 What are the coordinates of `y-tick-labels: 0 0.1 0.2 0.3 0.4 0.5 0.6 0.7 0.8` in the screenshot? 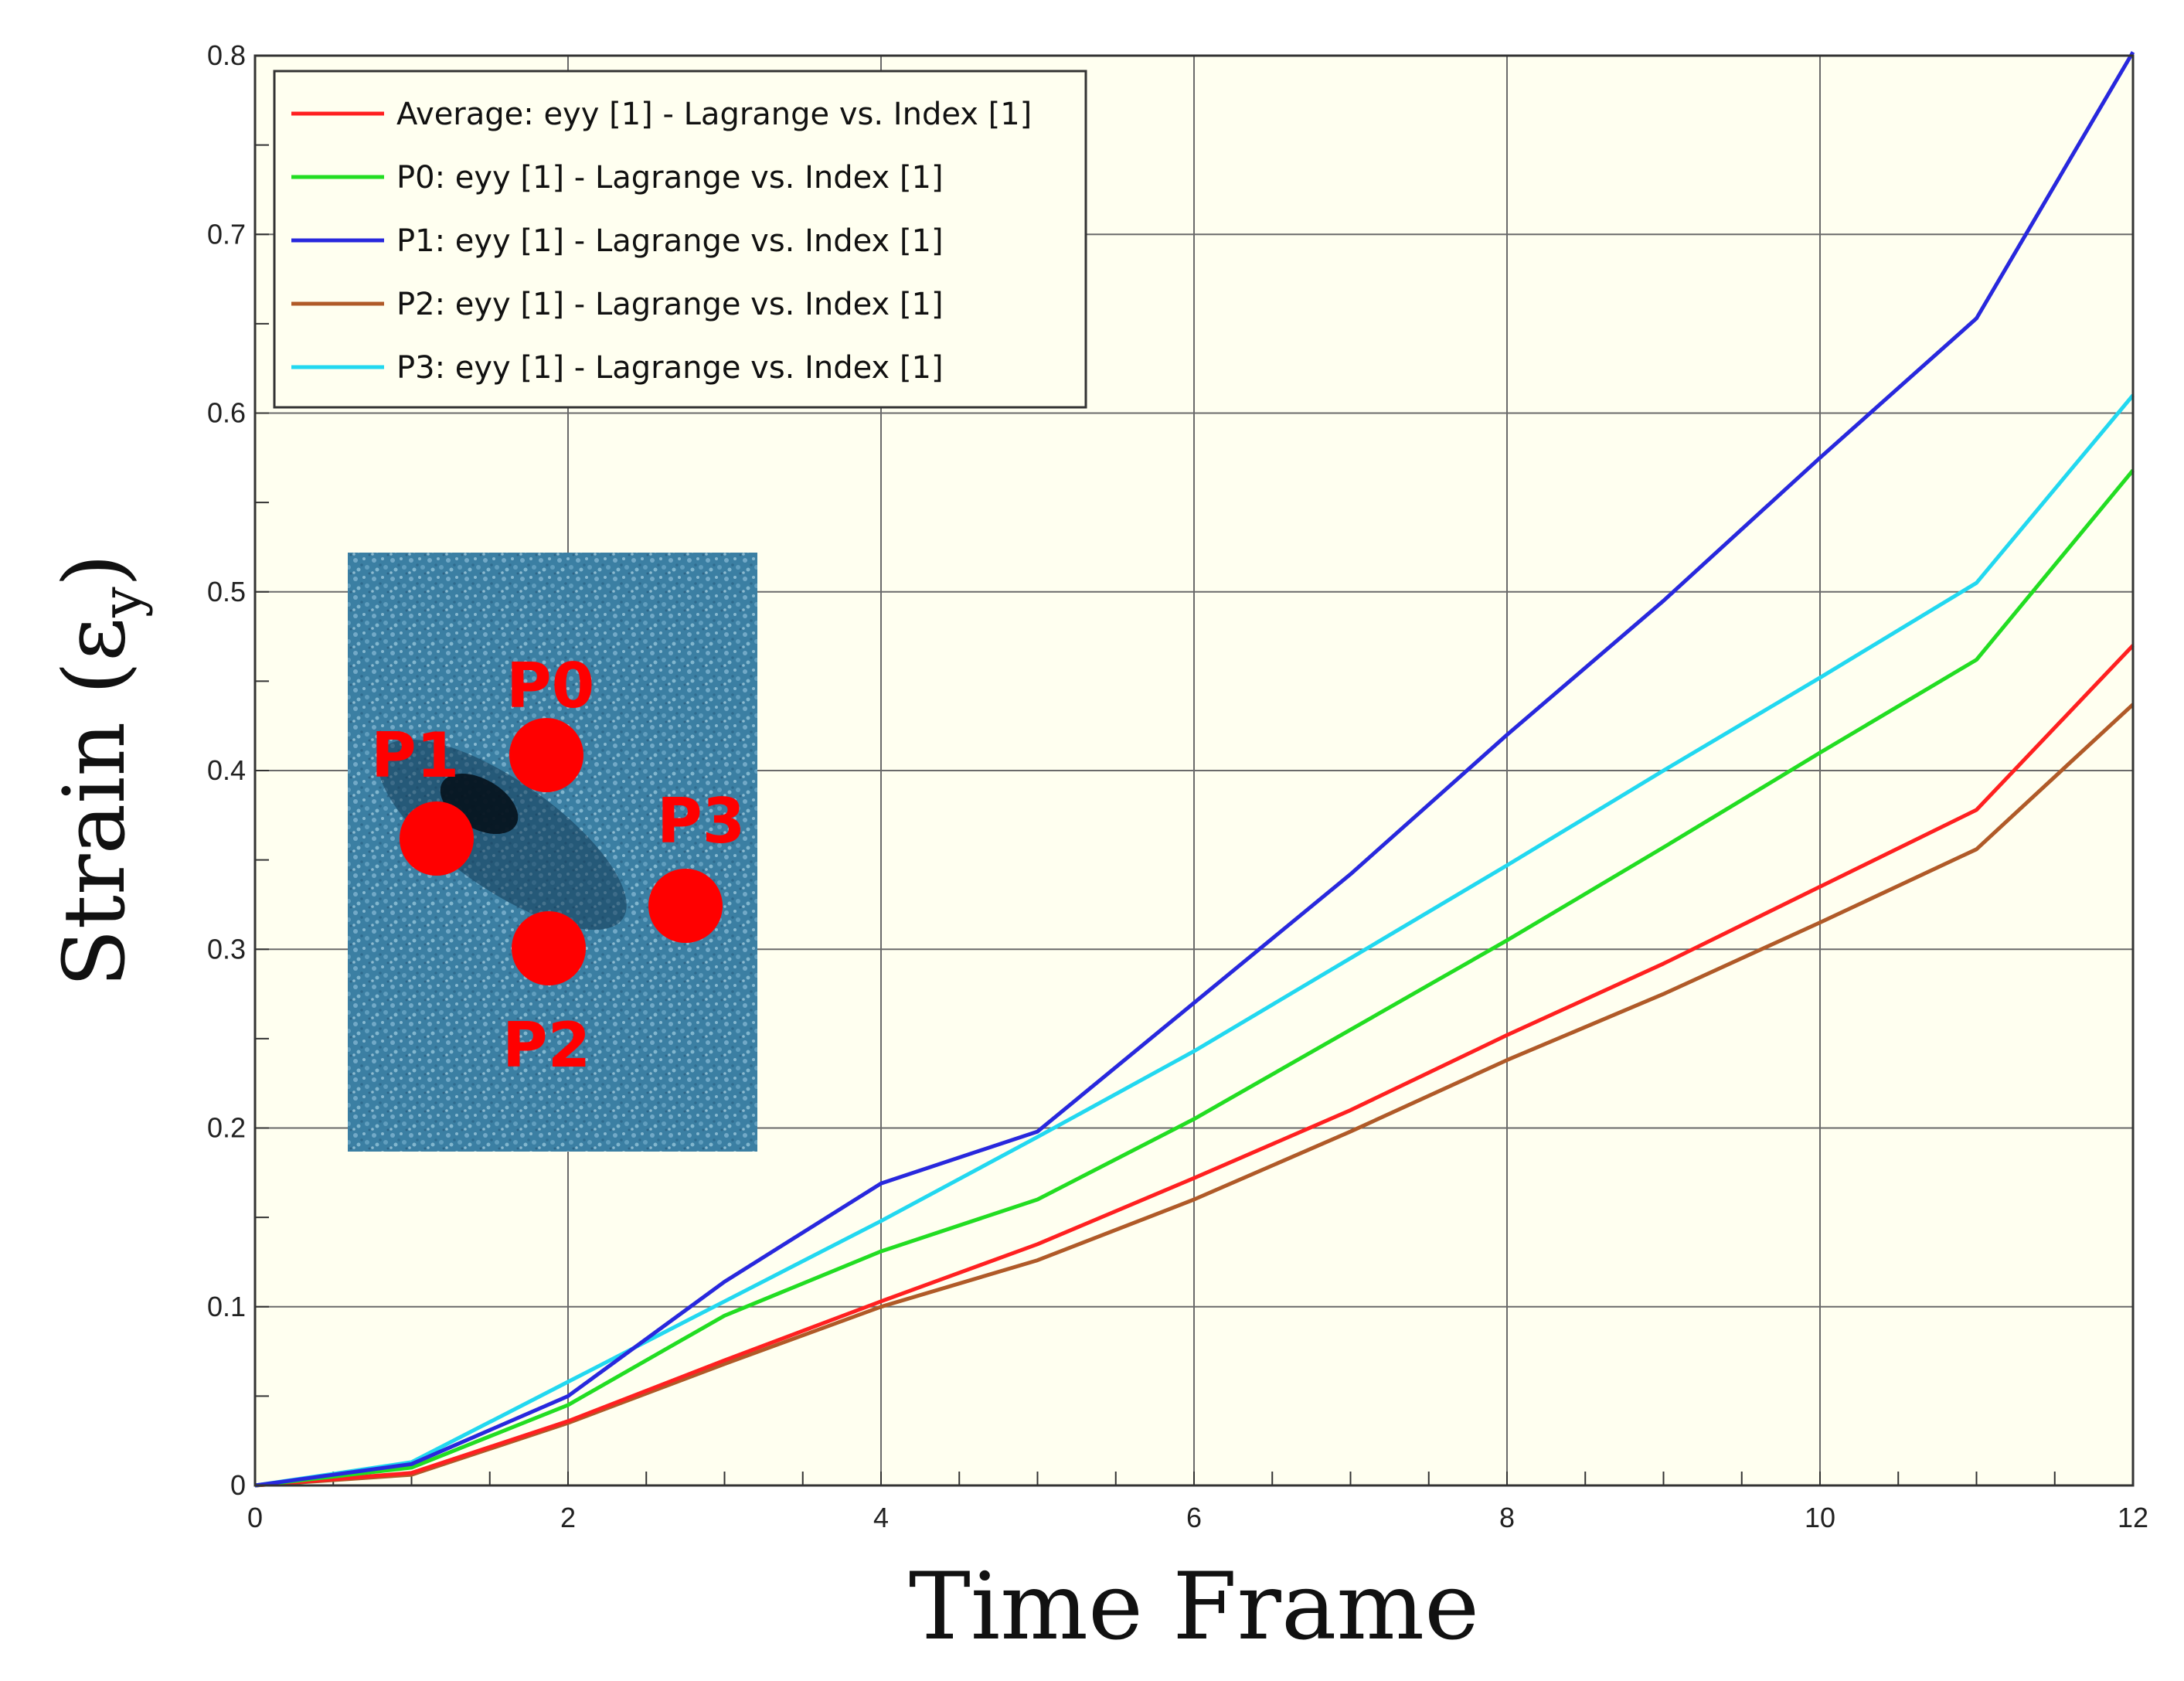 It's located at (227, 770).